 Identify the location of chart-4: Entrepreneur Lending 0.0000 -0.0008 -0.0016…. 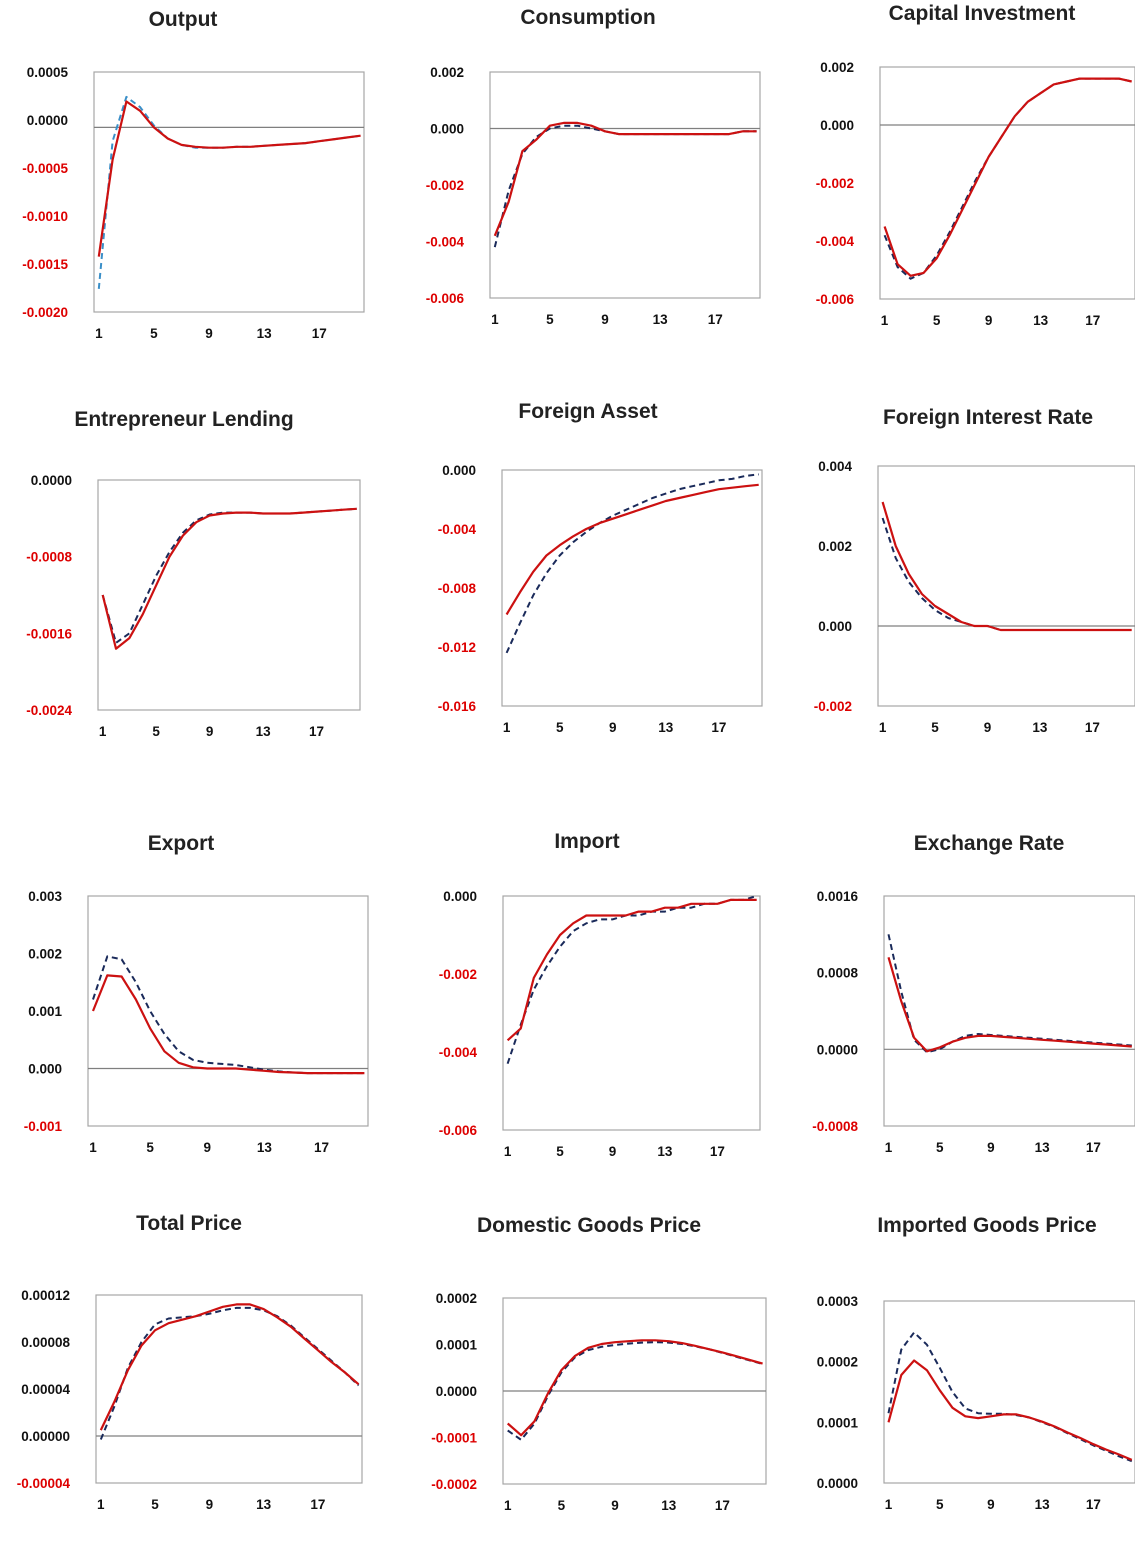
(193, 573).